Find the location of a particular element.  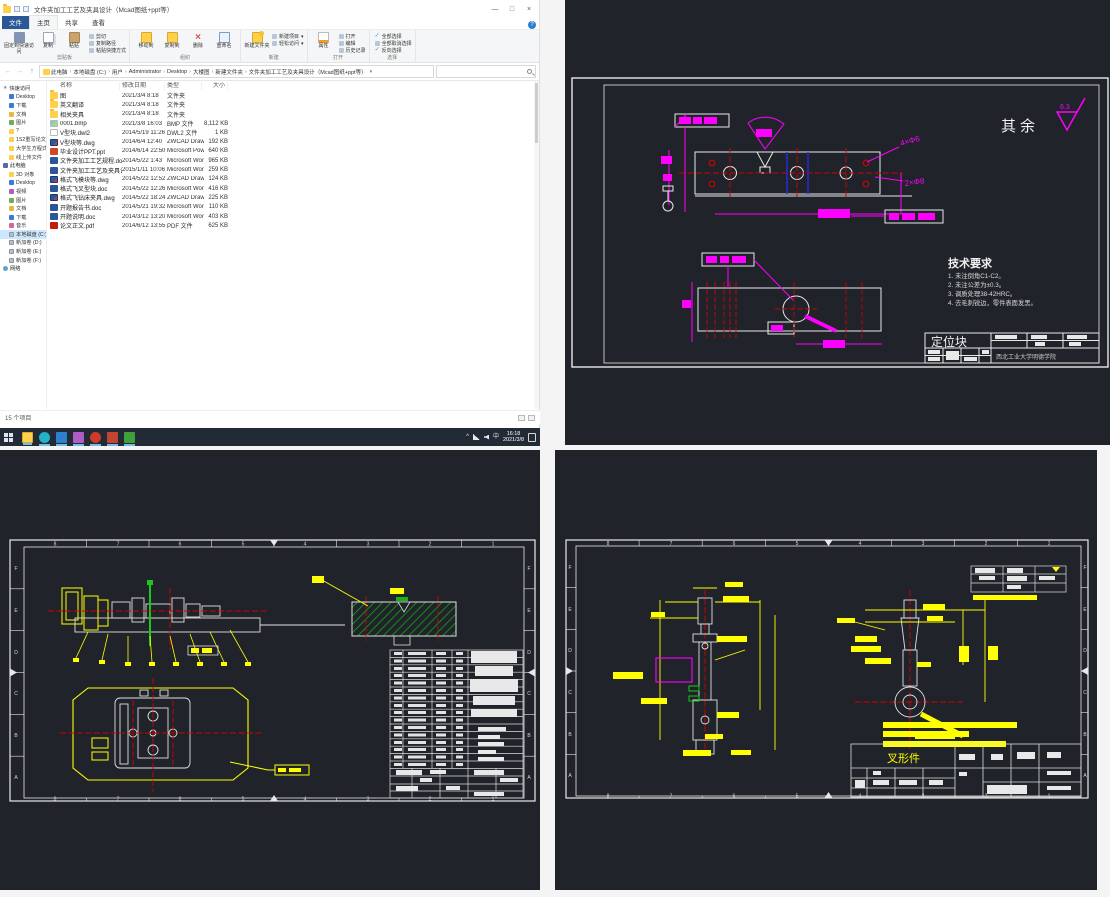

tab-view: 查看 is located at coordinates (98, 23).